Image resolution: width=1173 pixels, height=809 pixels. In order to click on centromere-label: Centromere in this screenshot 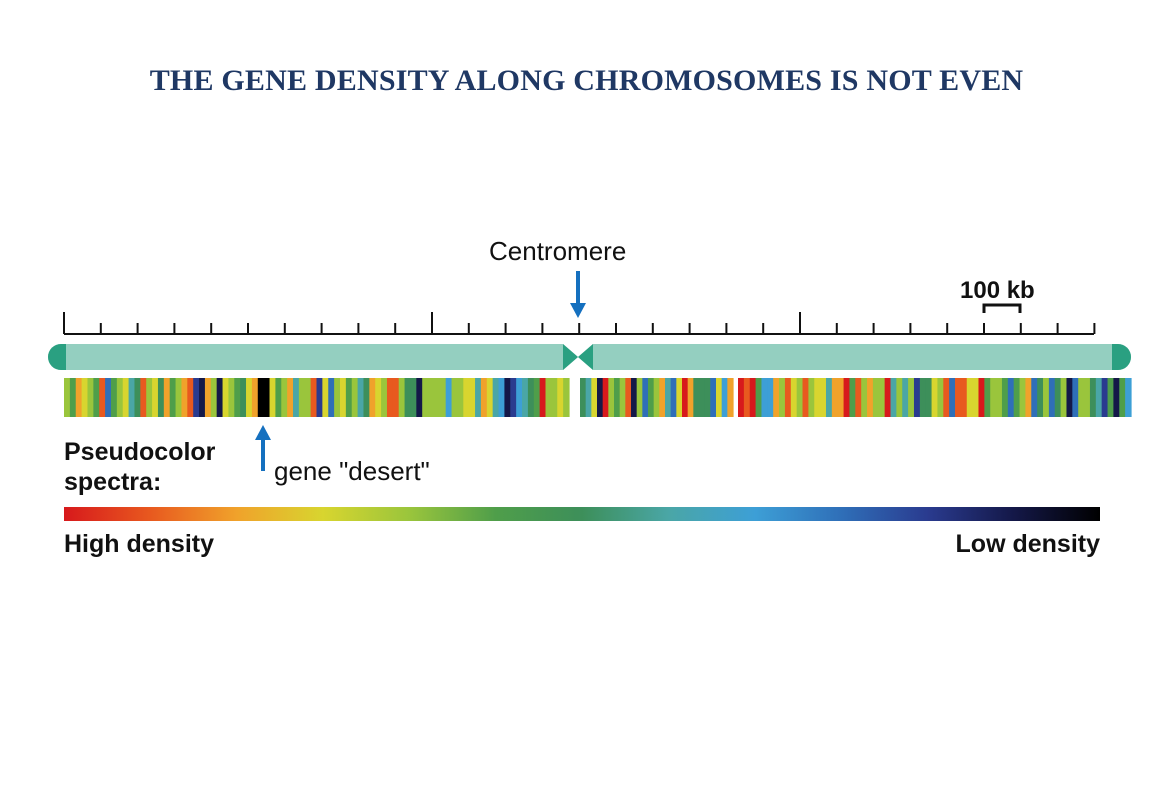, I will do `click(558, 251)`.